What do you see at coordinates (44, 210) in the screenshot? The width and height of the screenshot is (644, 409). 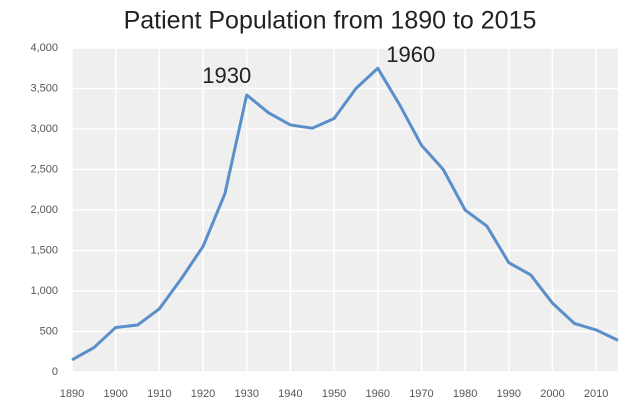 I see `y-tick-label: 2,000` at bounding box center [44, 210].